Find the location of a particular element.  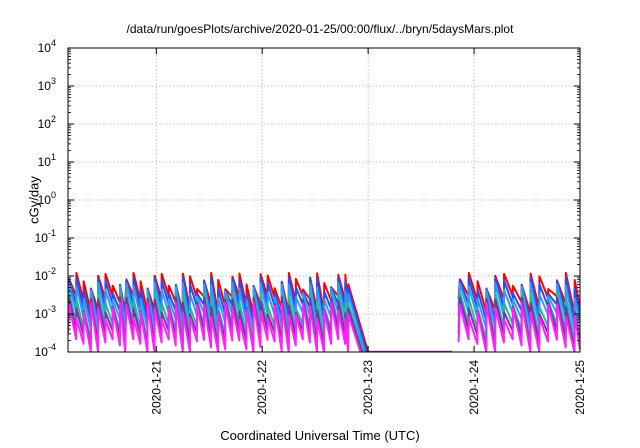

x-tick-label: 2020-1-25 is located at coordinates (580, 387).